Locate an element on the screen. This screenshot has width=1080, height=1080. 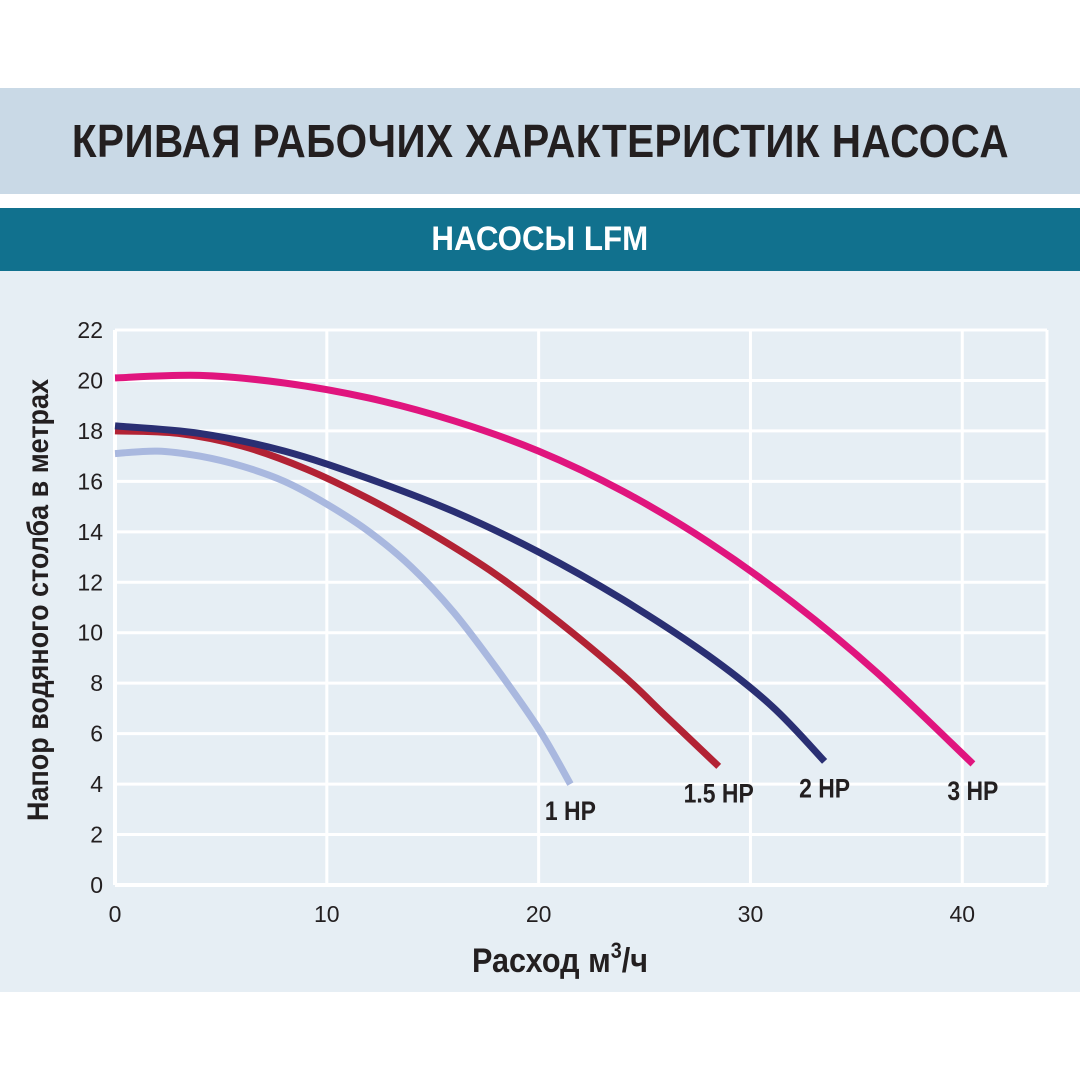
chart-subtitle: НАСОСЫ LFM is located at coordinates (540, 239).